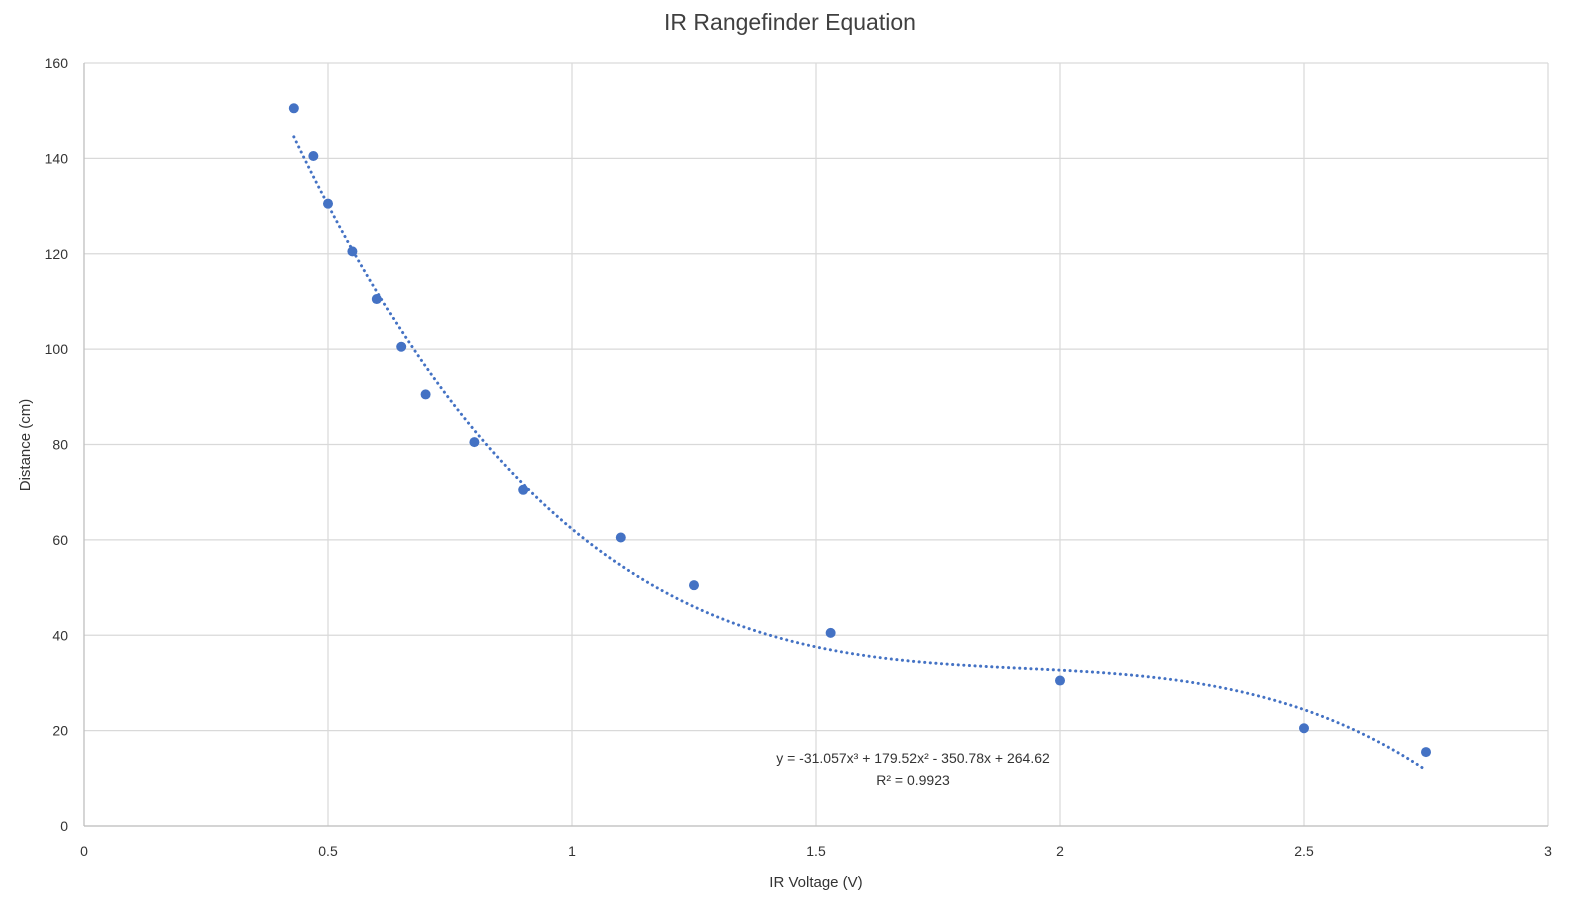  I want to click on x-tick-label: 2.5, so click(1304, 851).